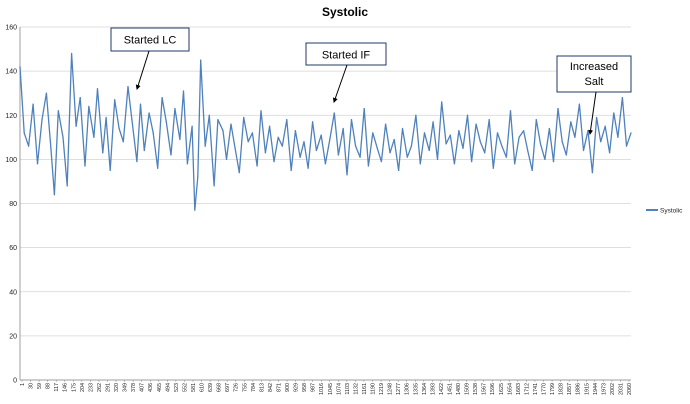 The height and width of the screenshot is (404, 690). I want to click on x-tick-label: 1973, so click(604, 389).